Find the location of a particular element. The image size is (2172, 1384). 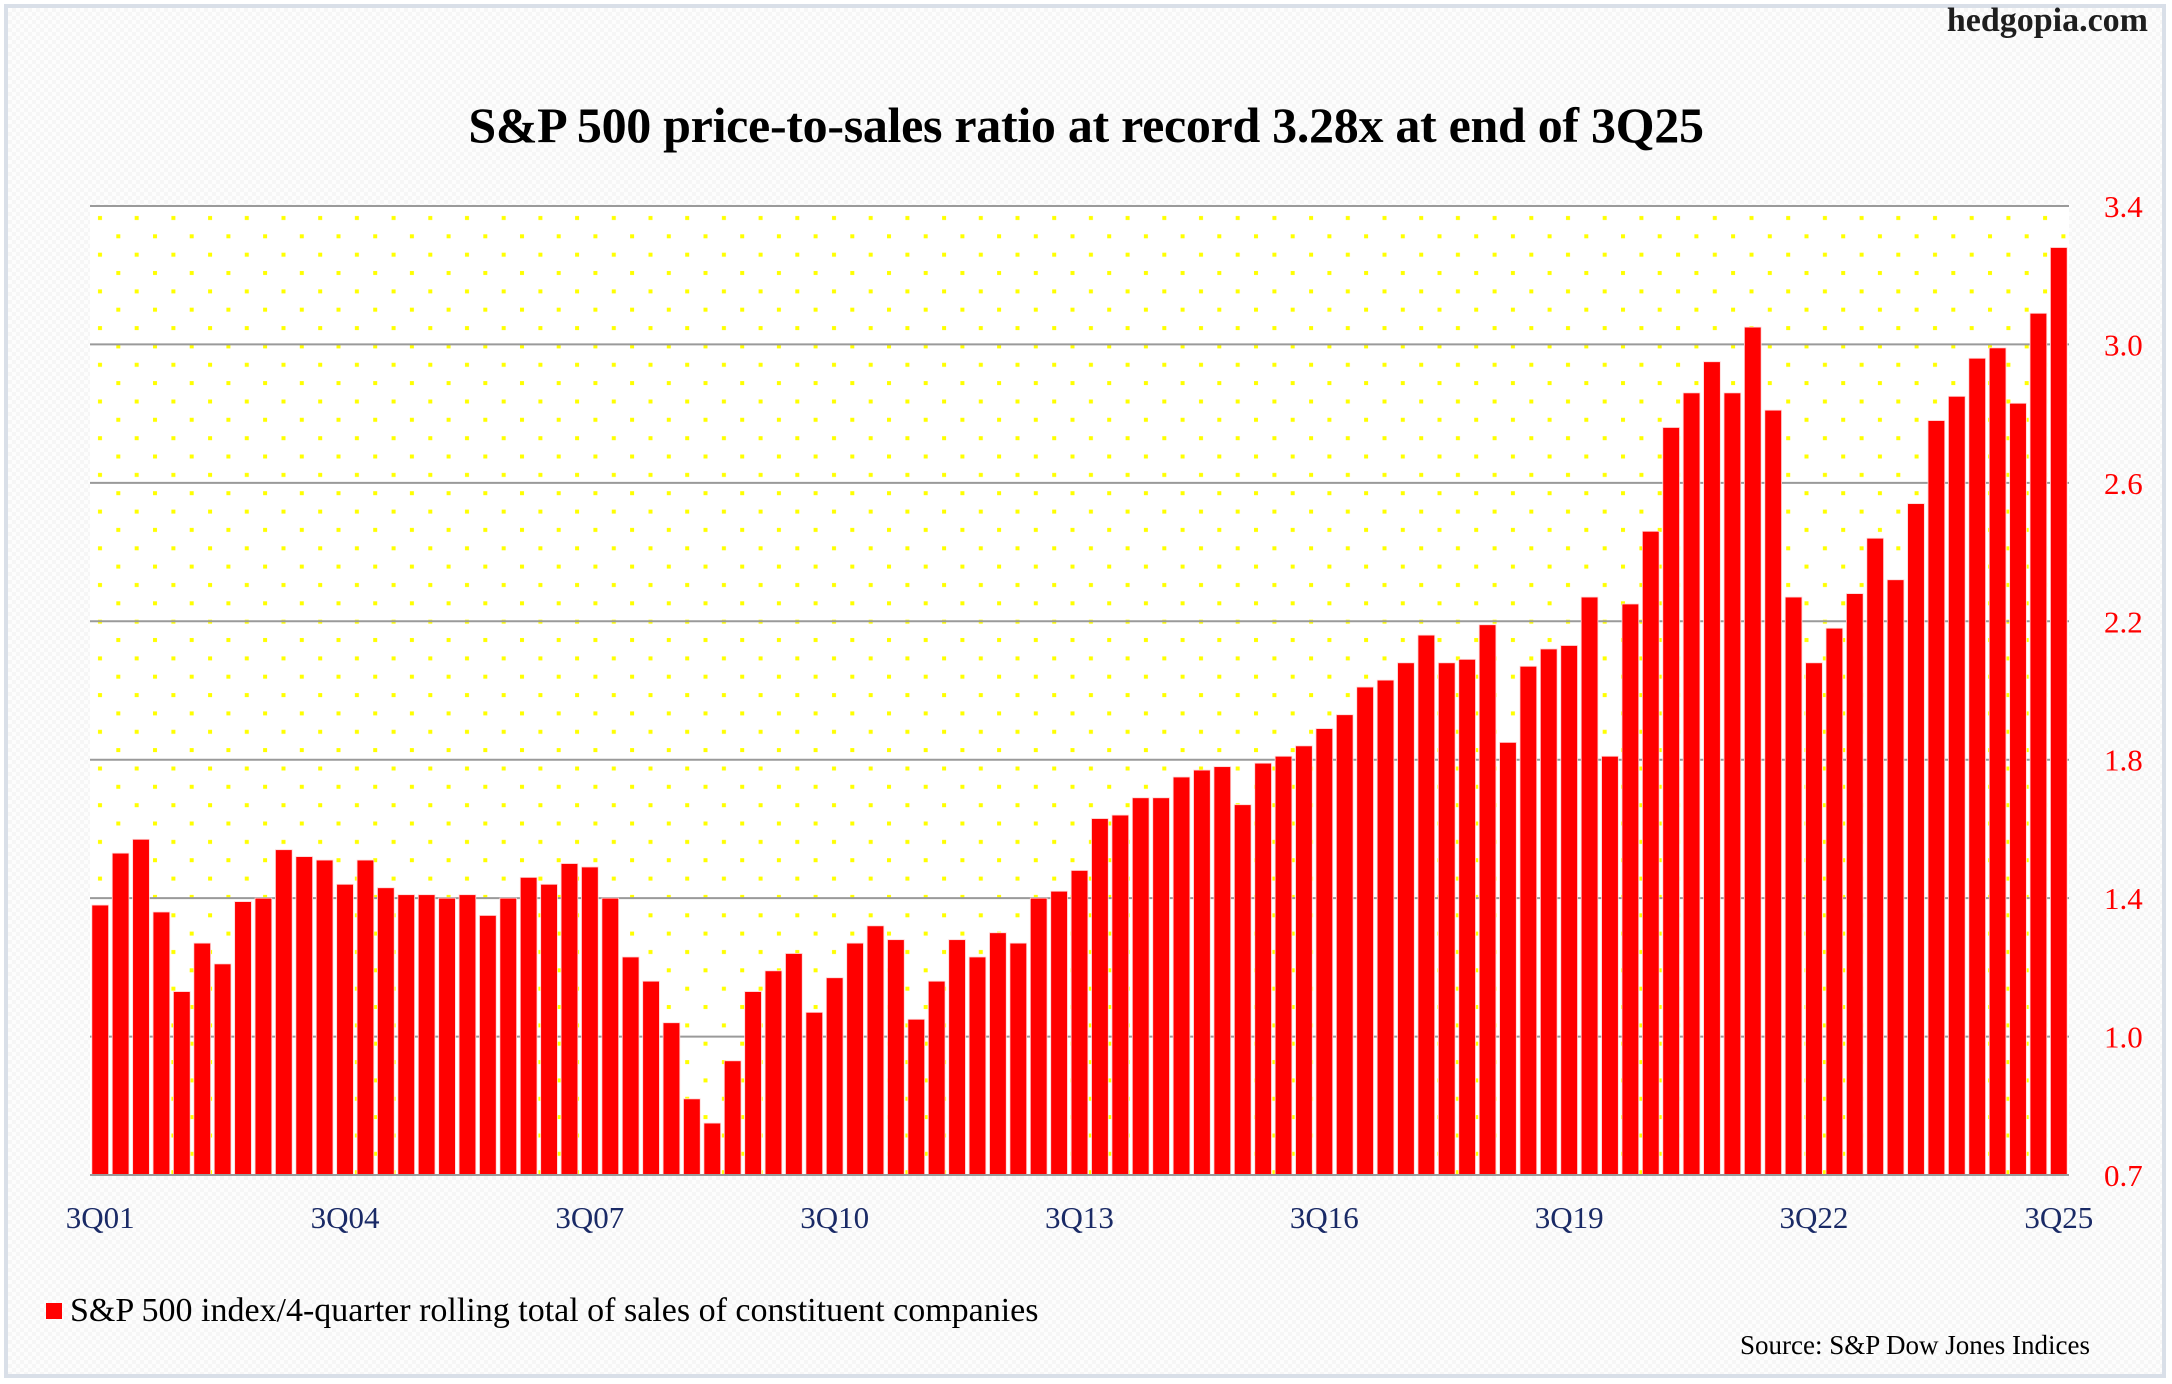

y-tick-label: 3.4 is located at coordinates (2123, 206).